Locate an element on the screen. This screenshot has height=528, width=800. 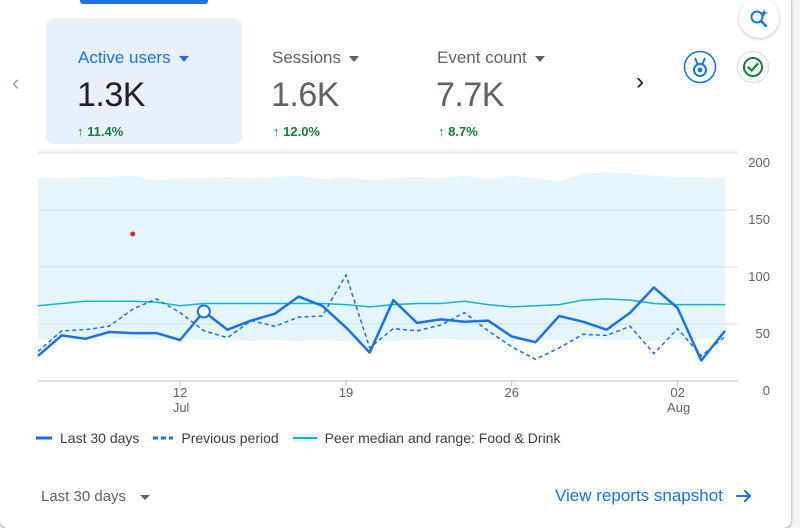
link-label: View reports snapshot is located at coordinates (639, 495).